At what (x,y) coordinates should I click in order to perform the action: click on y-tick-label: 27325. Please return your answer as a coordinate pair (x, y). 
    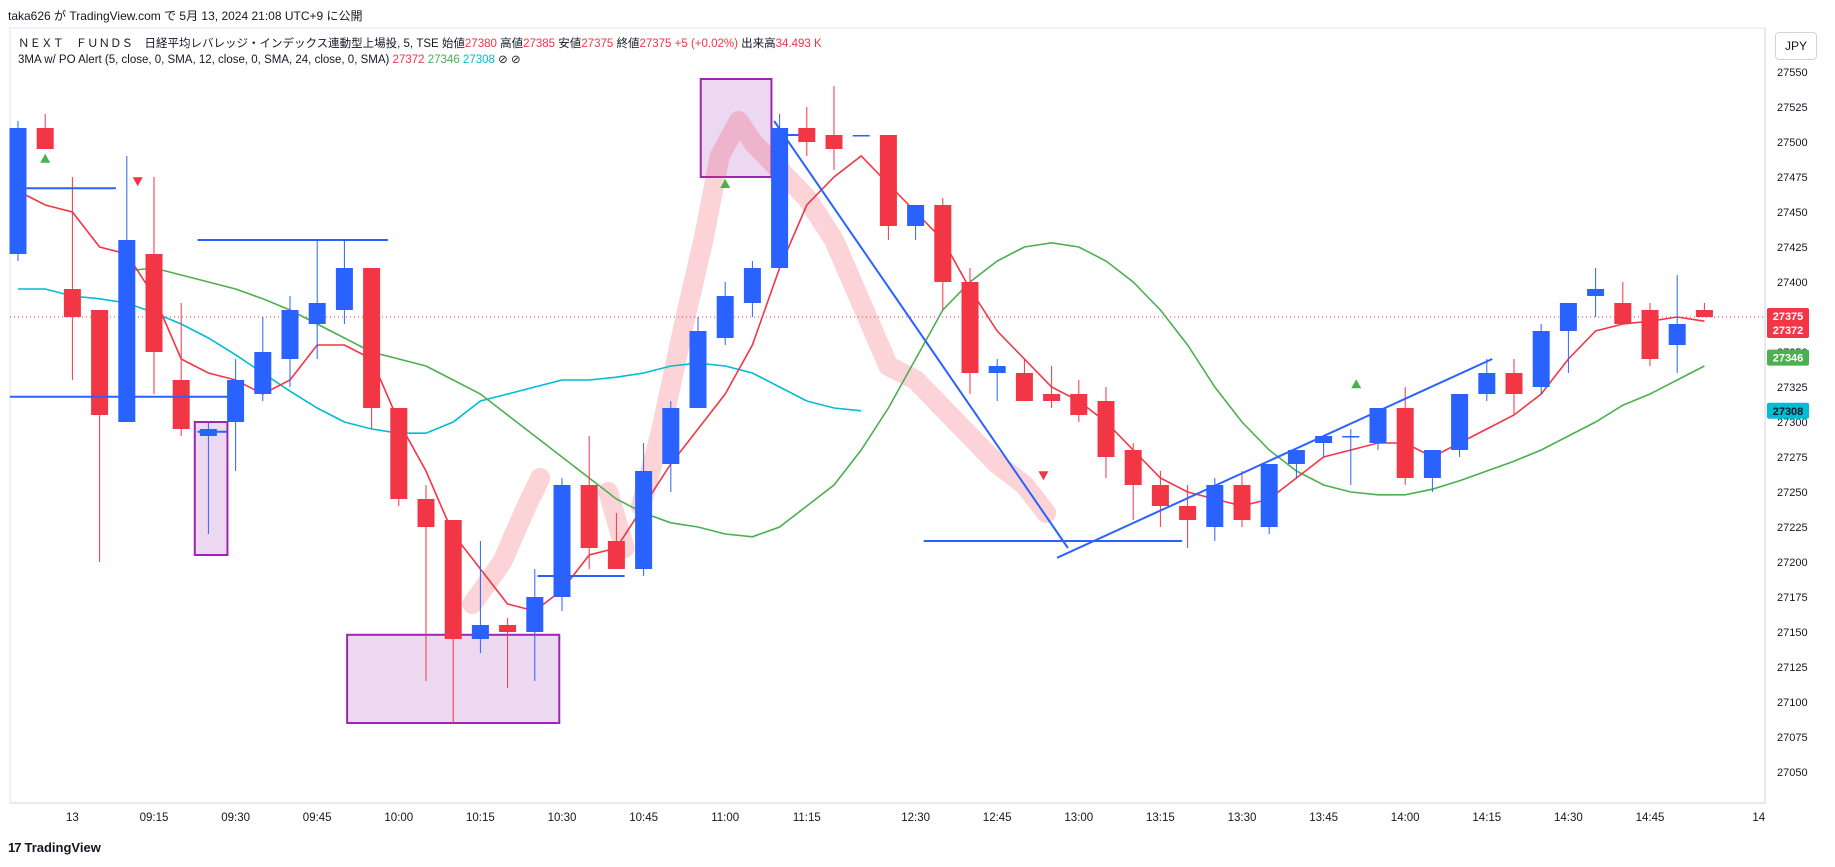
    Looking at the image, I should click on (1792, 388).